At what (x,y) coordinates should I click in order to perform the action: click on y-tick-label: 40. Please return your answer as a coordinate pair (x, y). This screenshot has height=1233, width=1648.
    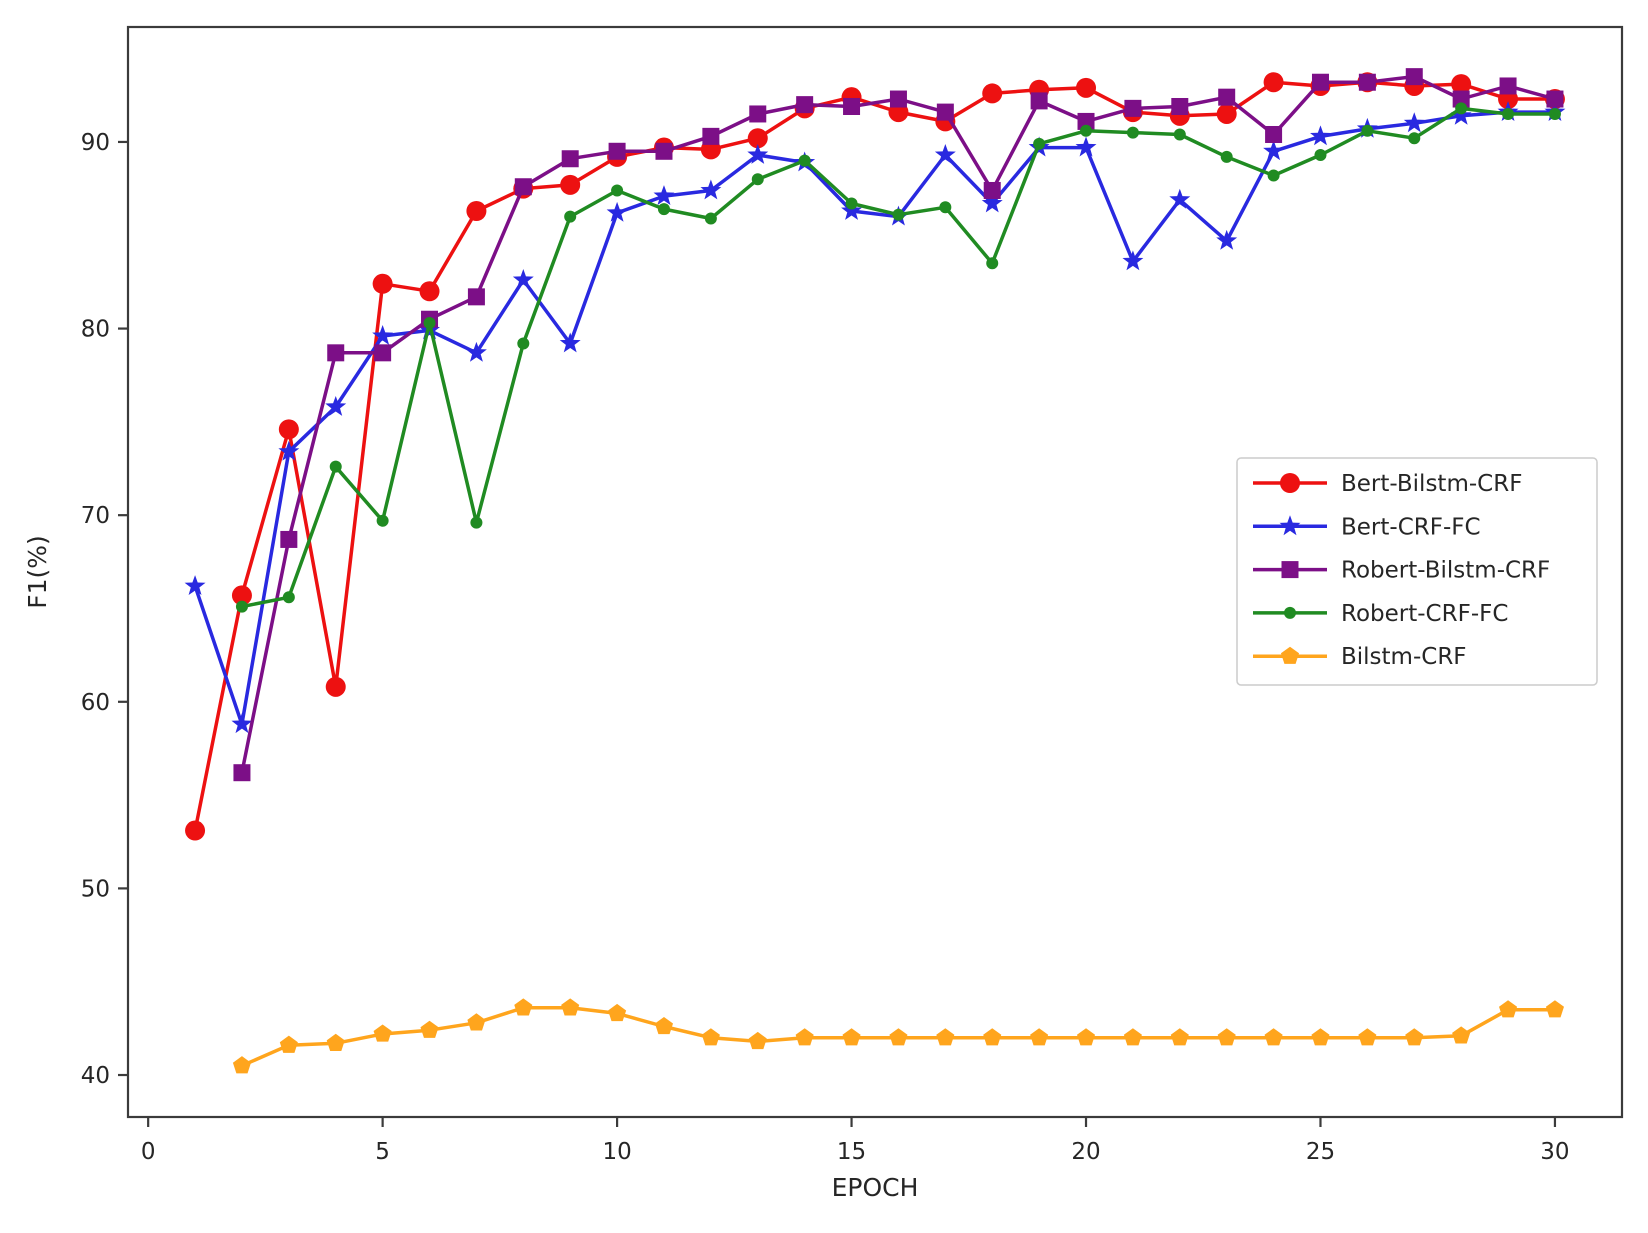
    Looking at the image, I should click on (95, 1076).